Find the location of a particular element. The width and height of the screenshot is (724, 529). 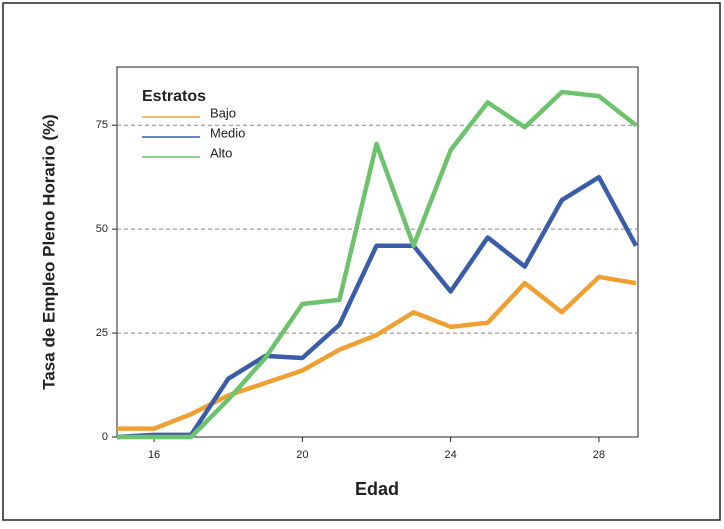

x-axis-title: Edad is located at coordinates (377, 489).